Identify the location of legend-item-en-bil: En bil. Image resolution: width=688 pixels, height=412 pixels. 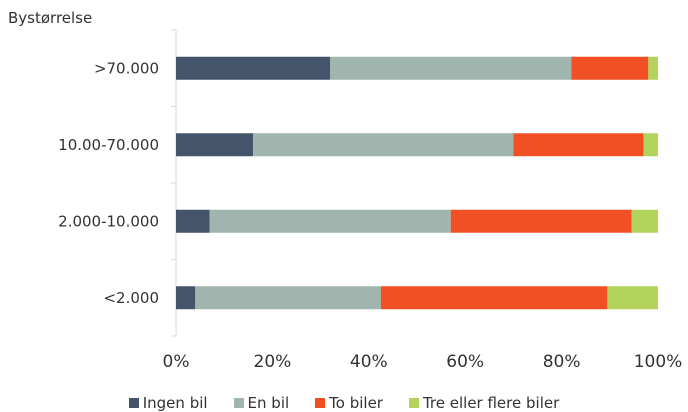
(261, 403).